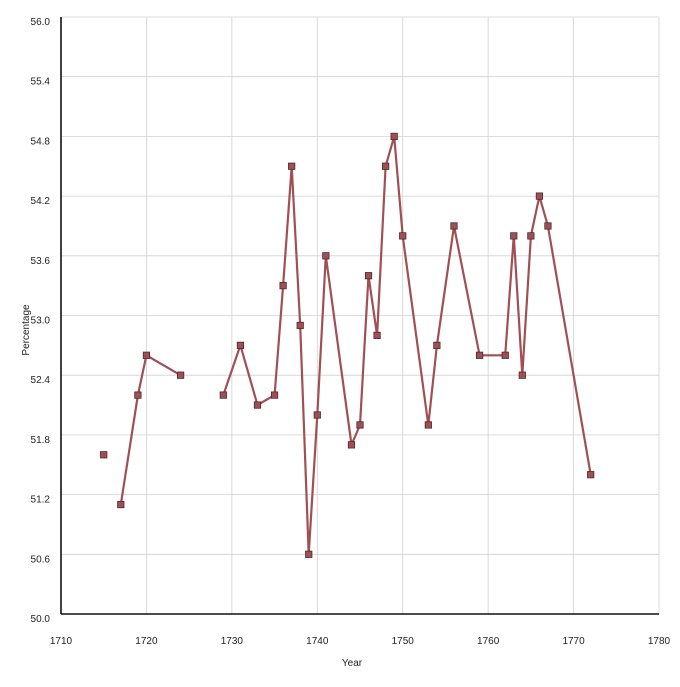 The image size is (680, 687). Describe the element at coordinates (488, 641) in the screenshot. I see `x-tick-label: 1760` at that location.